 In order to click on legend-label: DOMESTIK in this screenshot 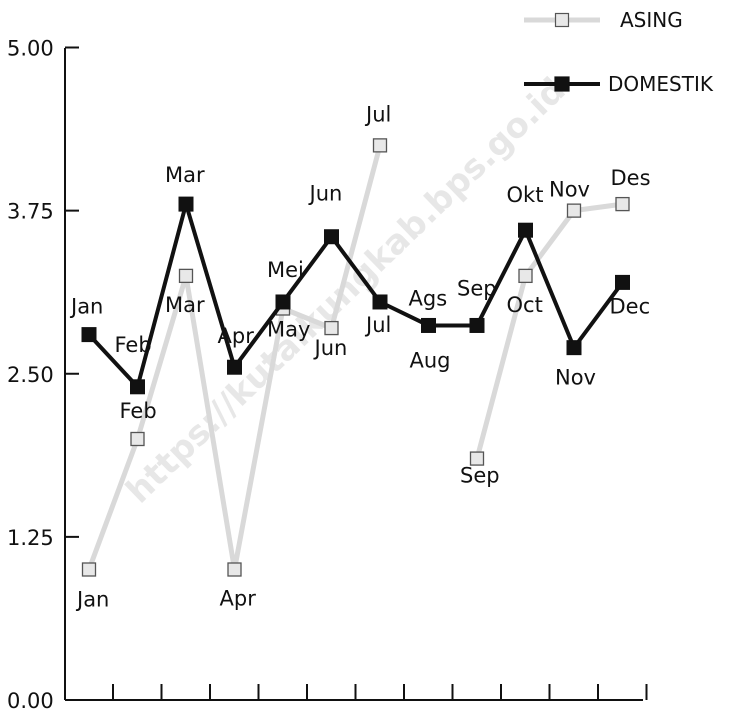, I will do `click(661, 84)`.